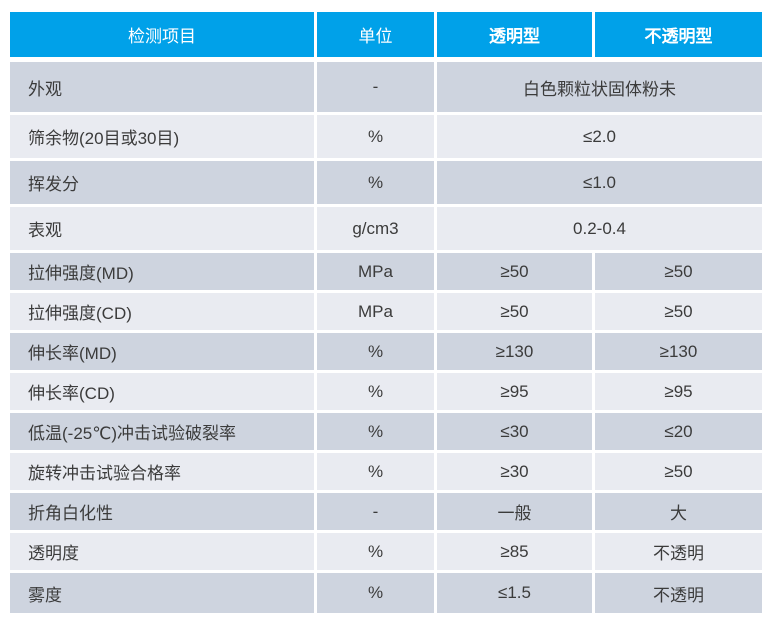 The width and height of the screenshot is (772, 626). I want to click on table-row: 伸长率(MD) % ≥130 ≥130, so click(386, 353).